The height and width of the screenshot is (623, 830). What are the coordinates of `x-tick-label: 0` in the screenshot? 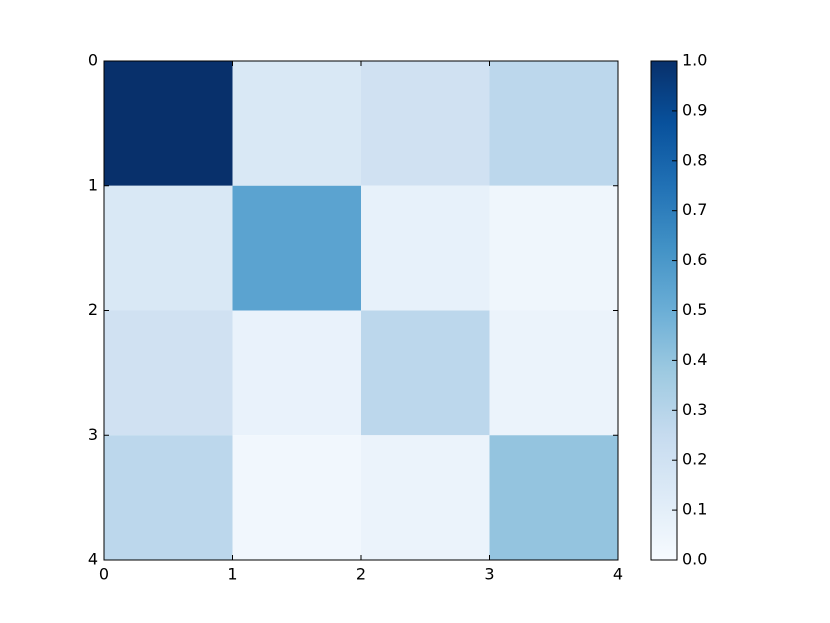 It's located at (104, 574).